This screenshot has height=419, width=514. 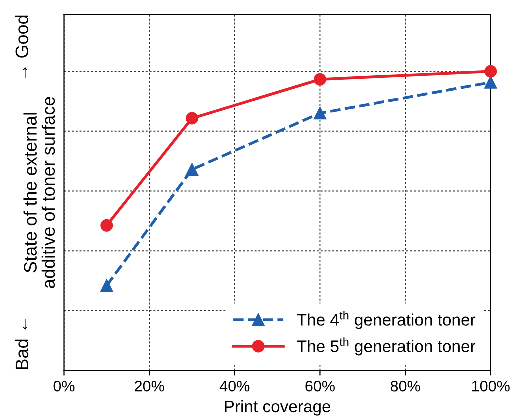 I want to click on x-tick-label: 80%, so click(x=405, y=386).